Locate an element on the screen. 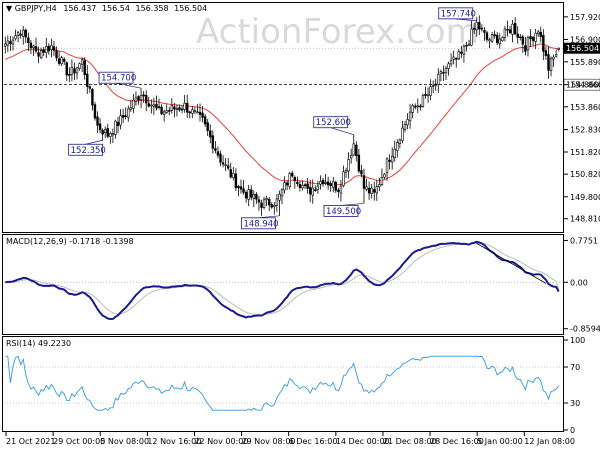 The image size is (600, 450). macd-tick-label: 0.7751 is located at coordinates (584, 240).